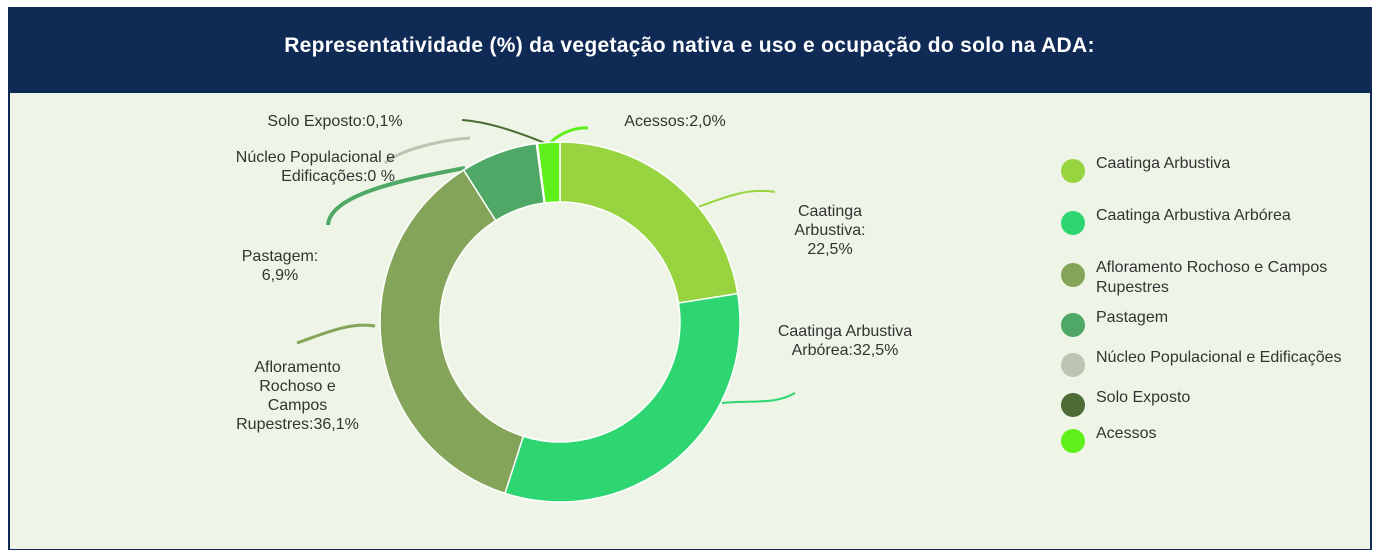 The image size is (1379, 550). I want to click on legend-label: Caatinga Arbustiva, so click(1163, 163).